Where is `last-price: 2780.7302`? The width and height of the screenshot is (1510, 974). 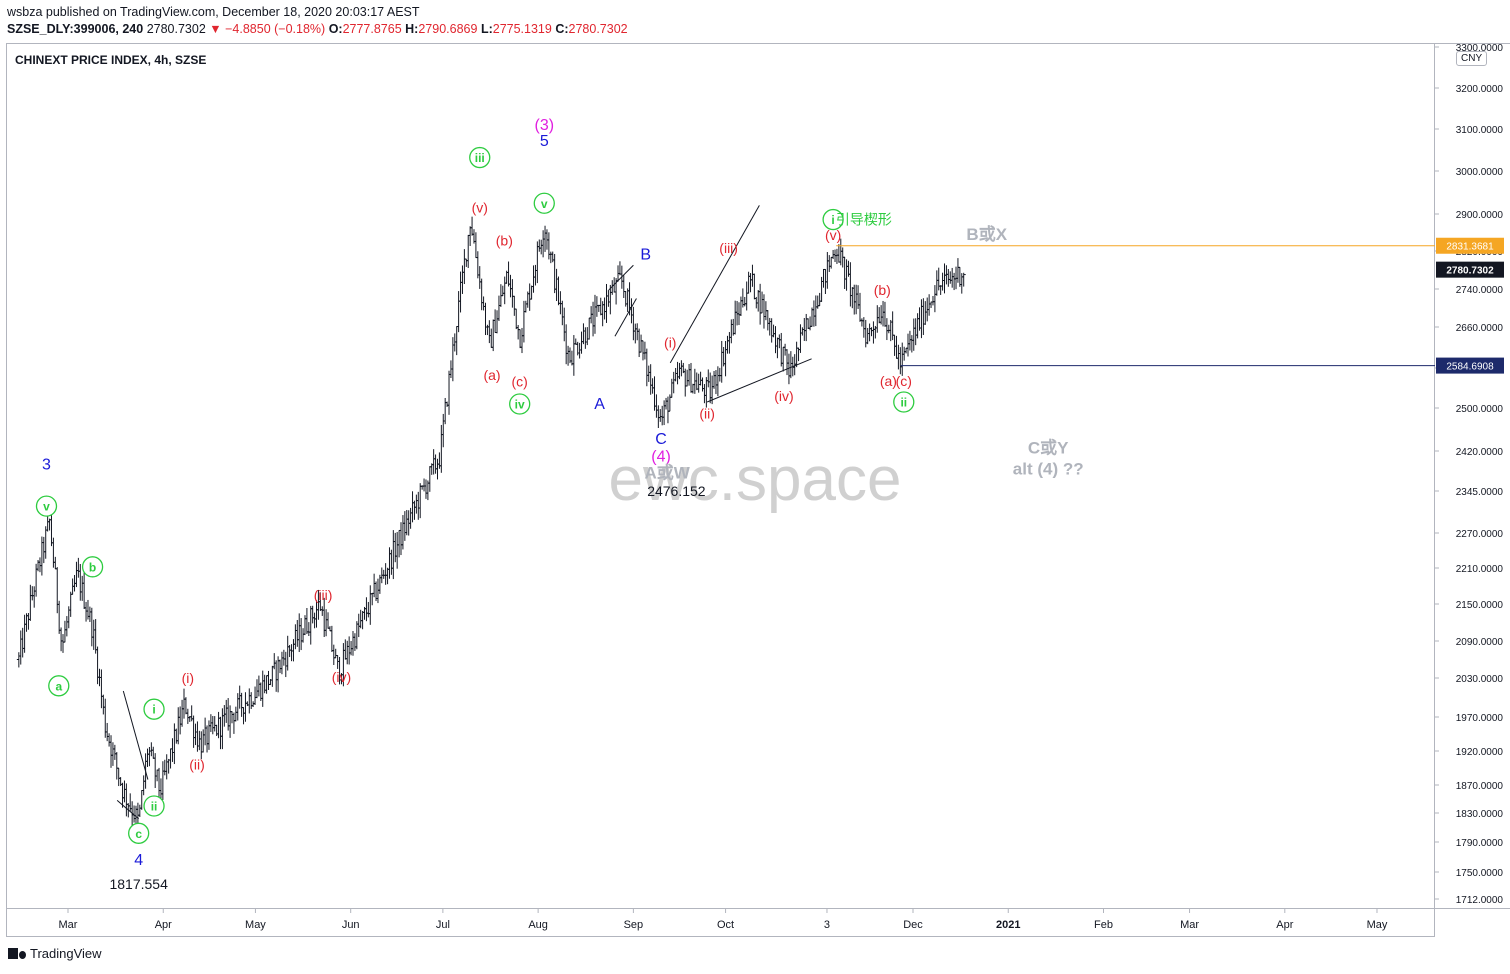
last-price: 2780.7302 is located at coordinates (176, 29).